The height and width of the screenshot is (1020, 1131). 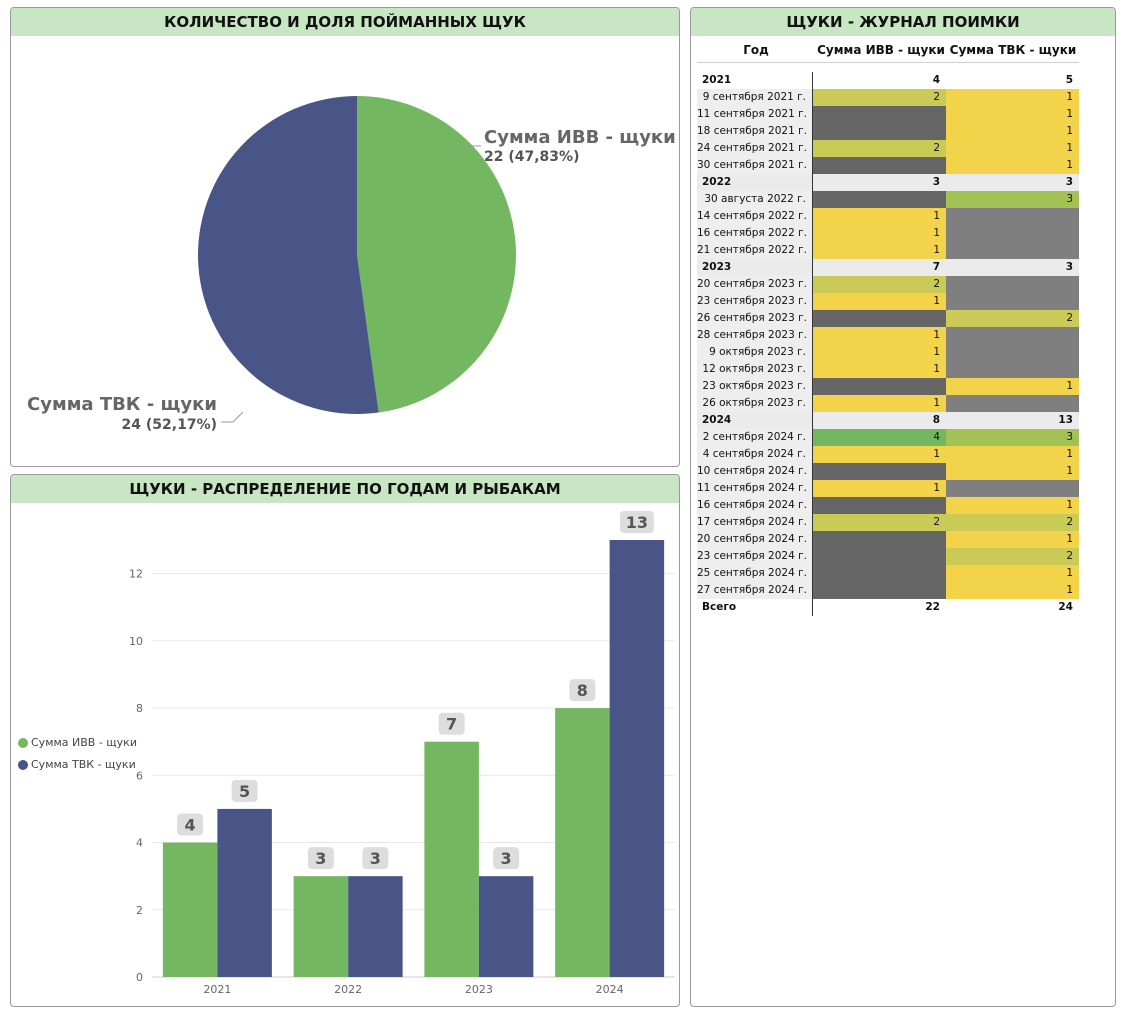 What do you see at coordinates (888, 284) in the screenshot?
I see `table-row: 20 сентября 2023 г. 2` at bounding box center [888, 284].